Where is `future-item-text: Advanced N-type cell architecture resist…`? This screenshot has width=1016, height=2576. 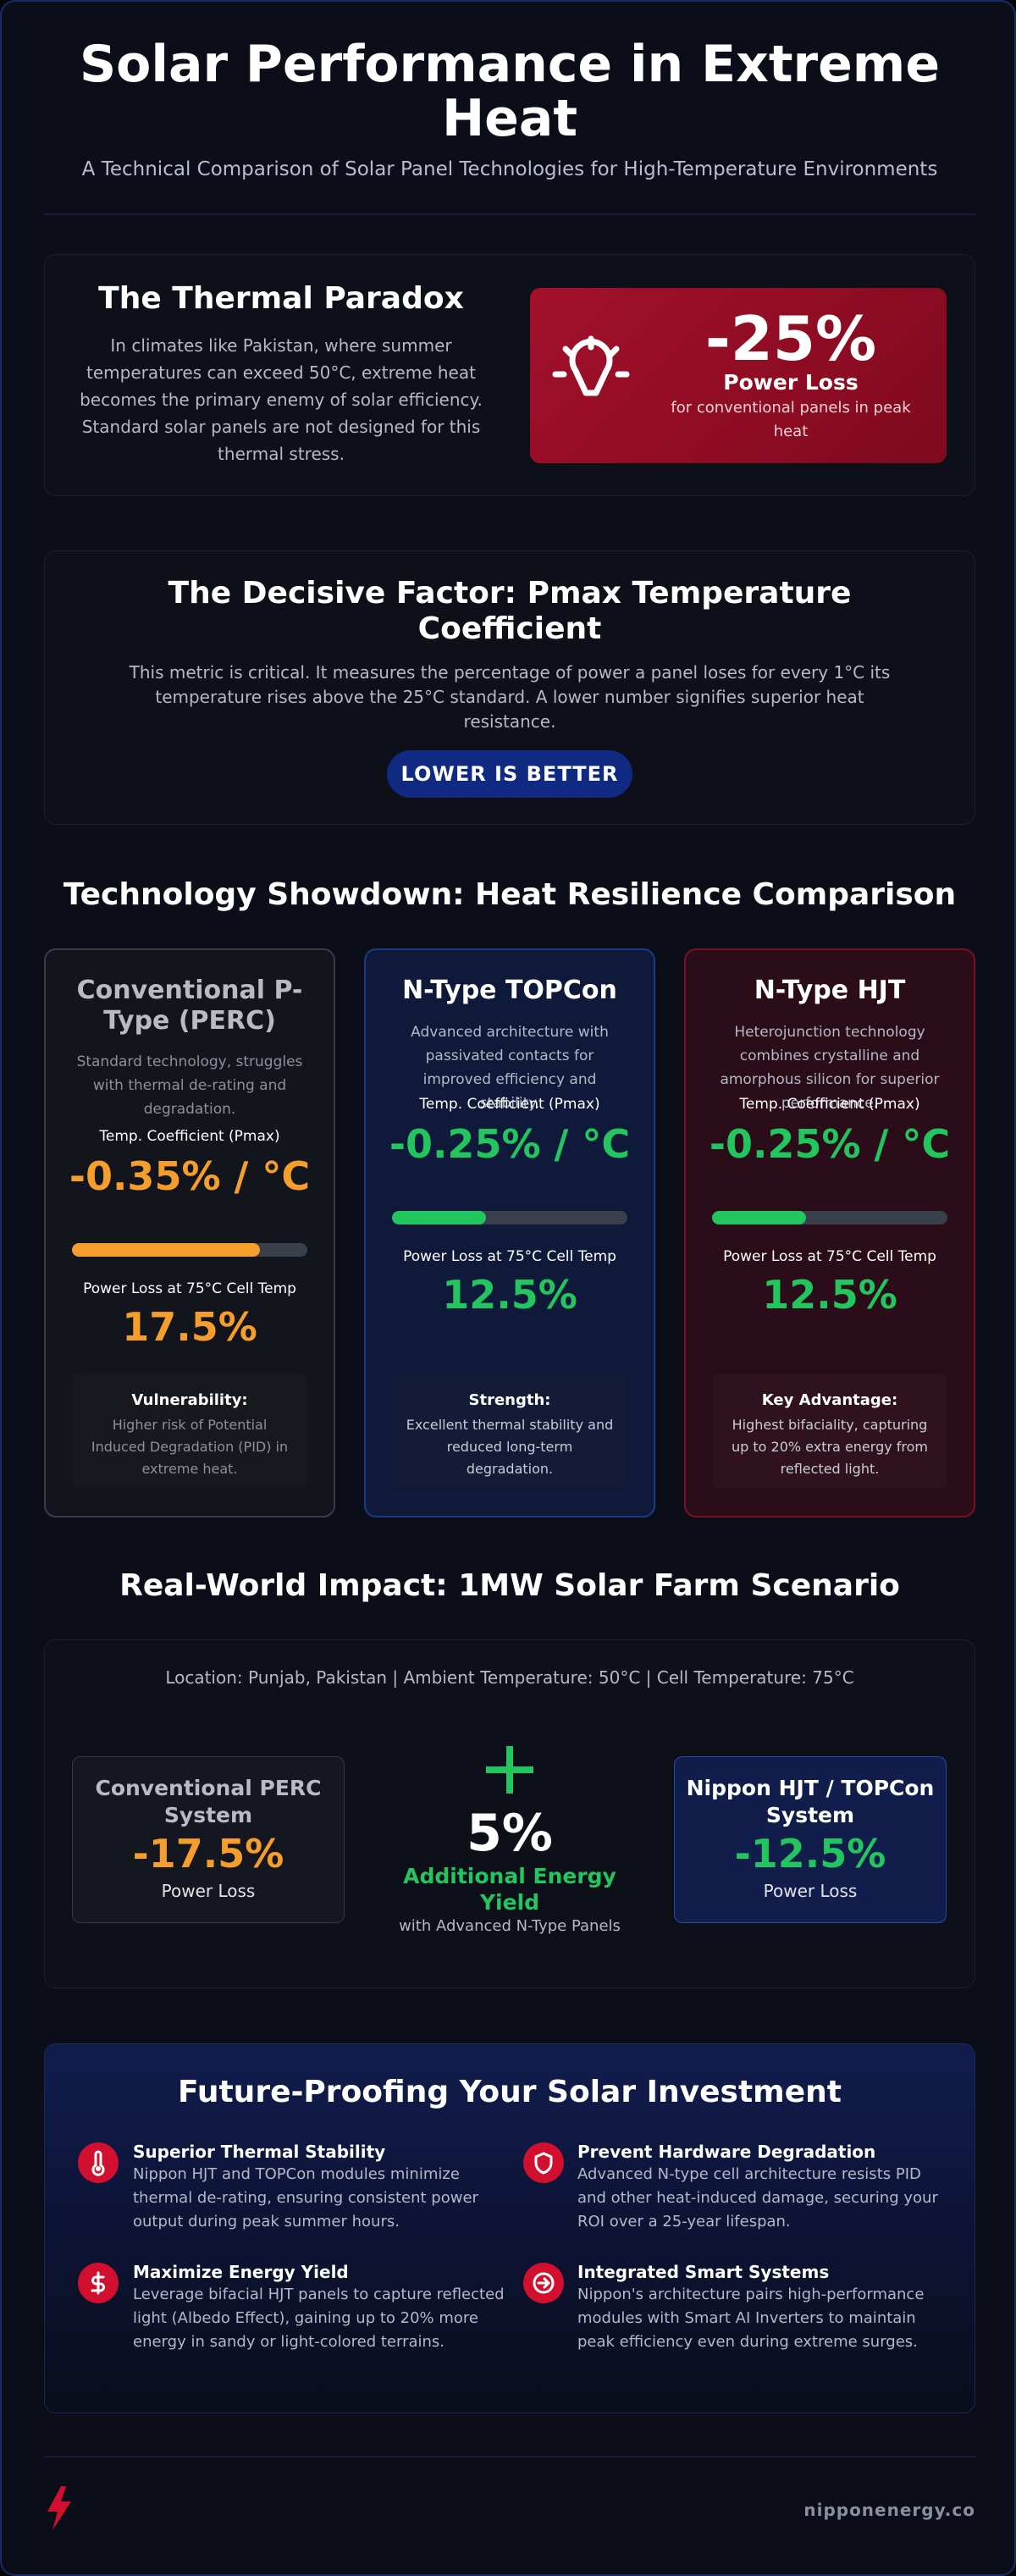 future-item-text: Advanced N-type cell architecture resist… is located at coordinates (757, 2198).